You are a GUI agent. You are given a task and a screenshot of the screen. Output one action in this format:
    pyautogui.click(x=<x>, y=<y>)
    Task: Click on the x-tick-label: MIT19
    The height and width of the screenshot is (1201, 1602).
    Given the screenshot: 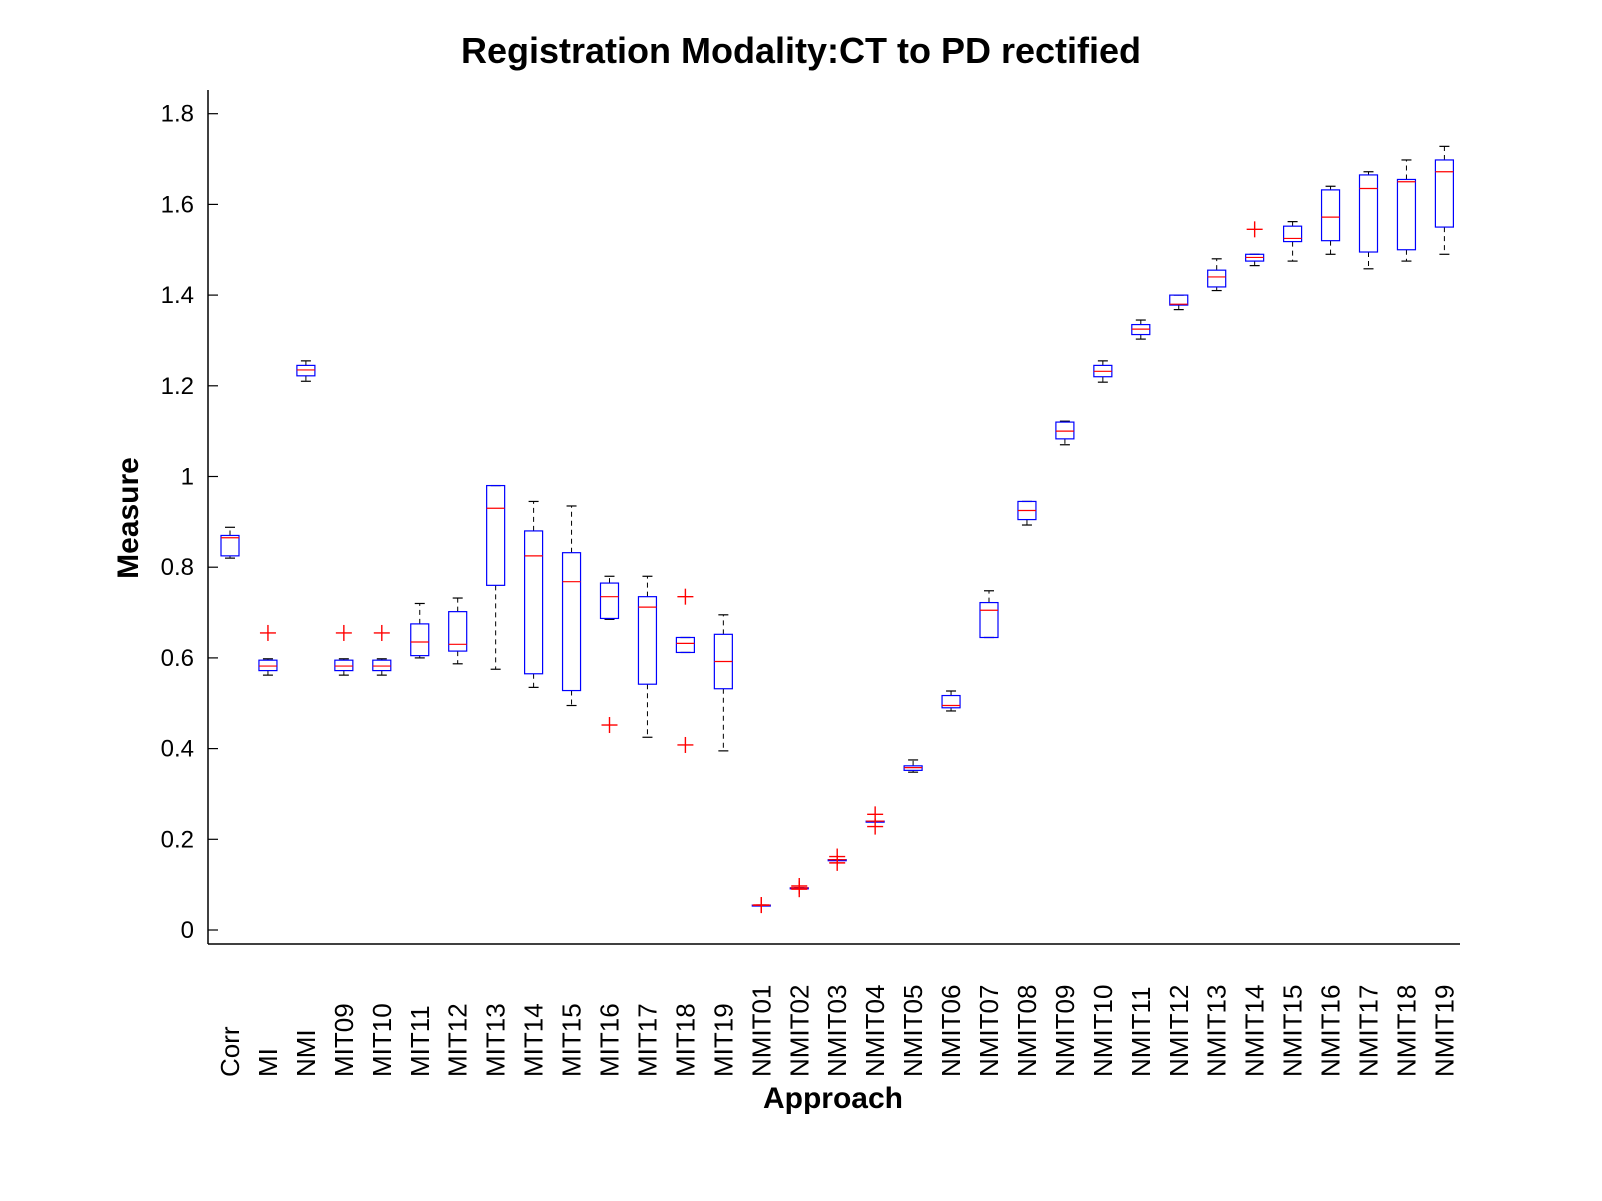 What is the action you would take?
    pyautogui.click(x=723, y=1040)
    